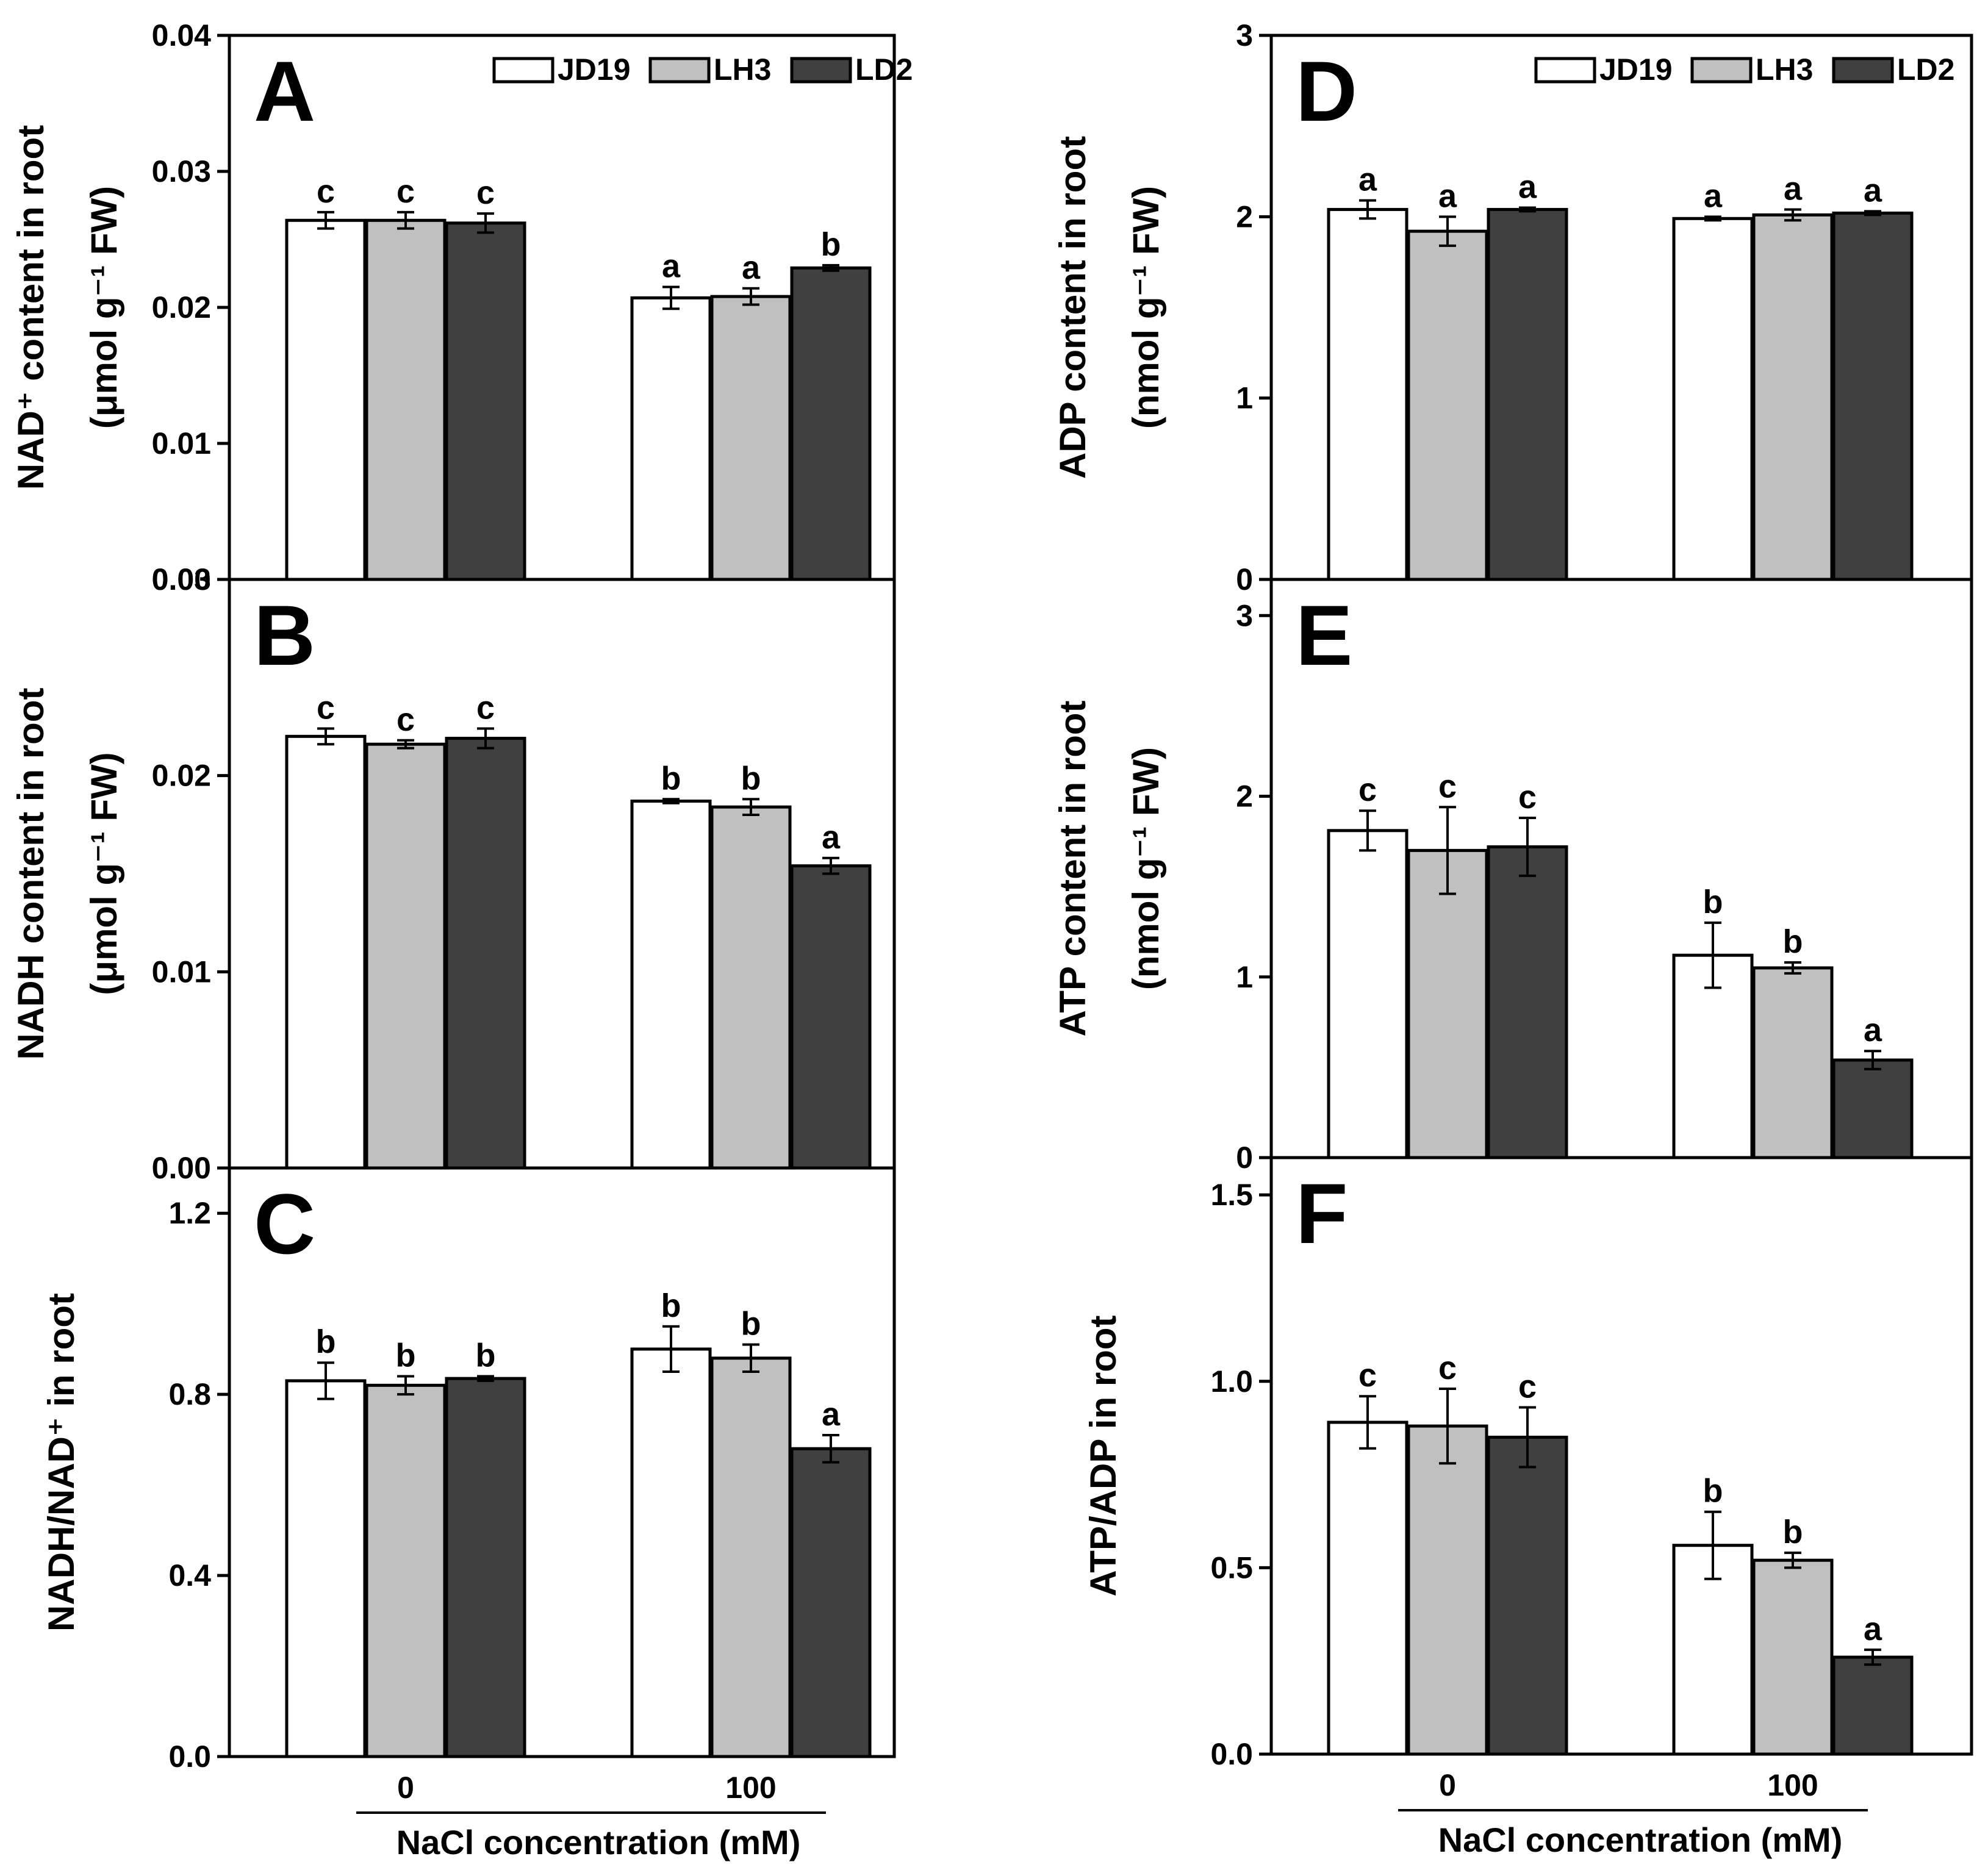 The width and height of the screenshot is (1988, 1870). I want to click on x-tick-label: 0, so click(1447, 1785).